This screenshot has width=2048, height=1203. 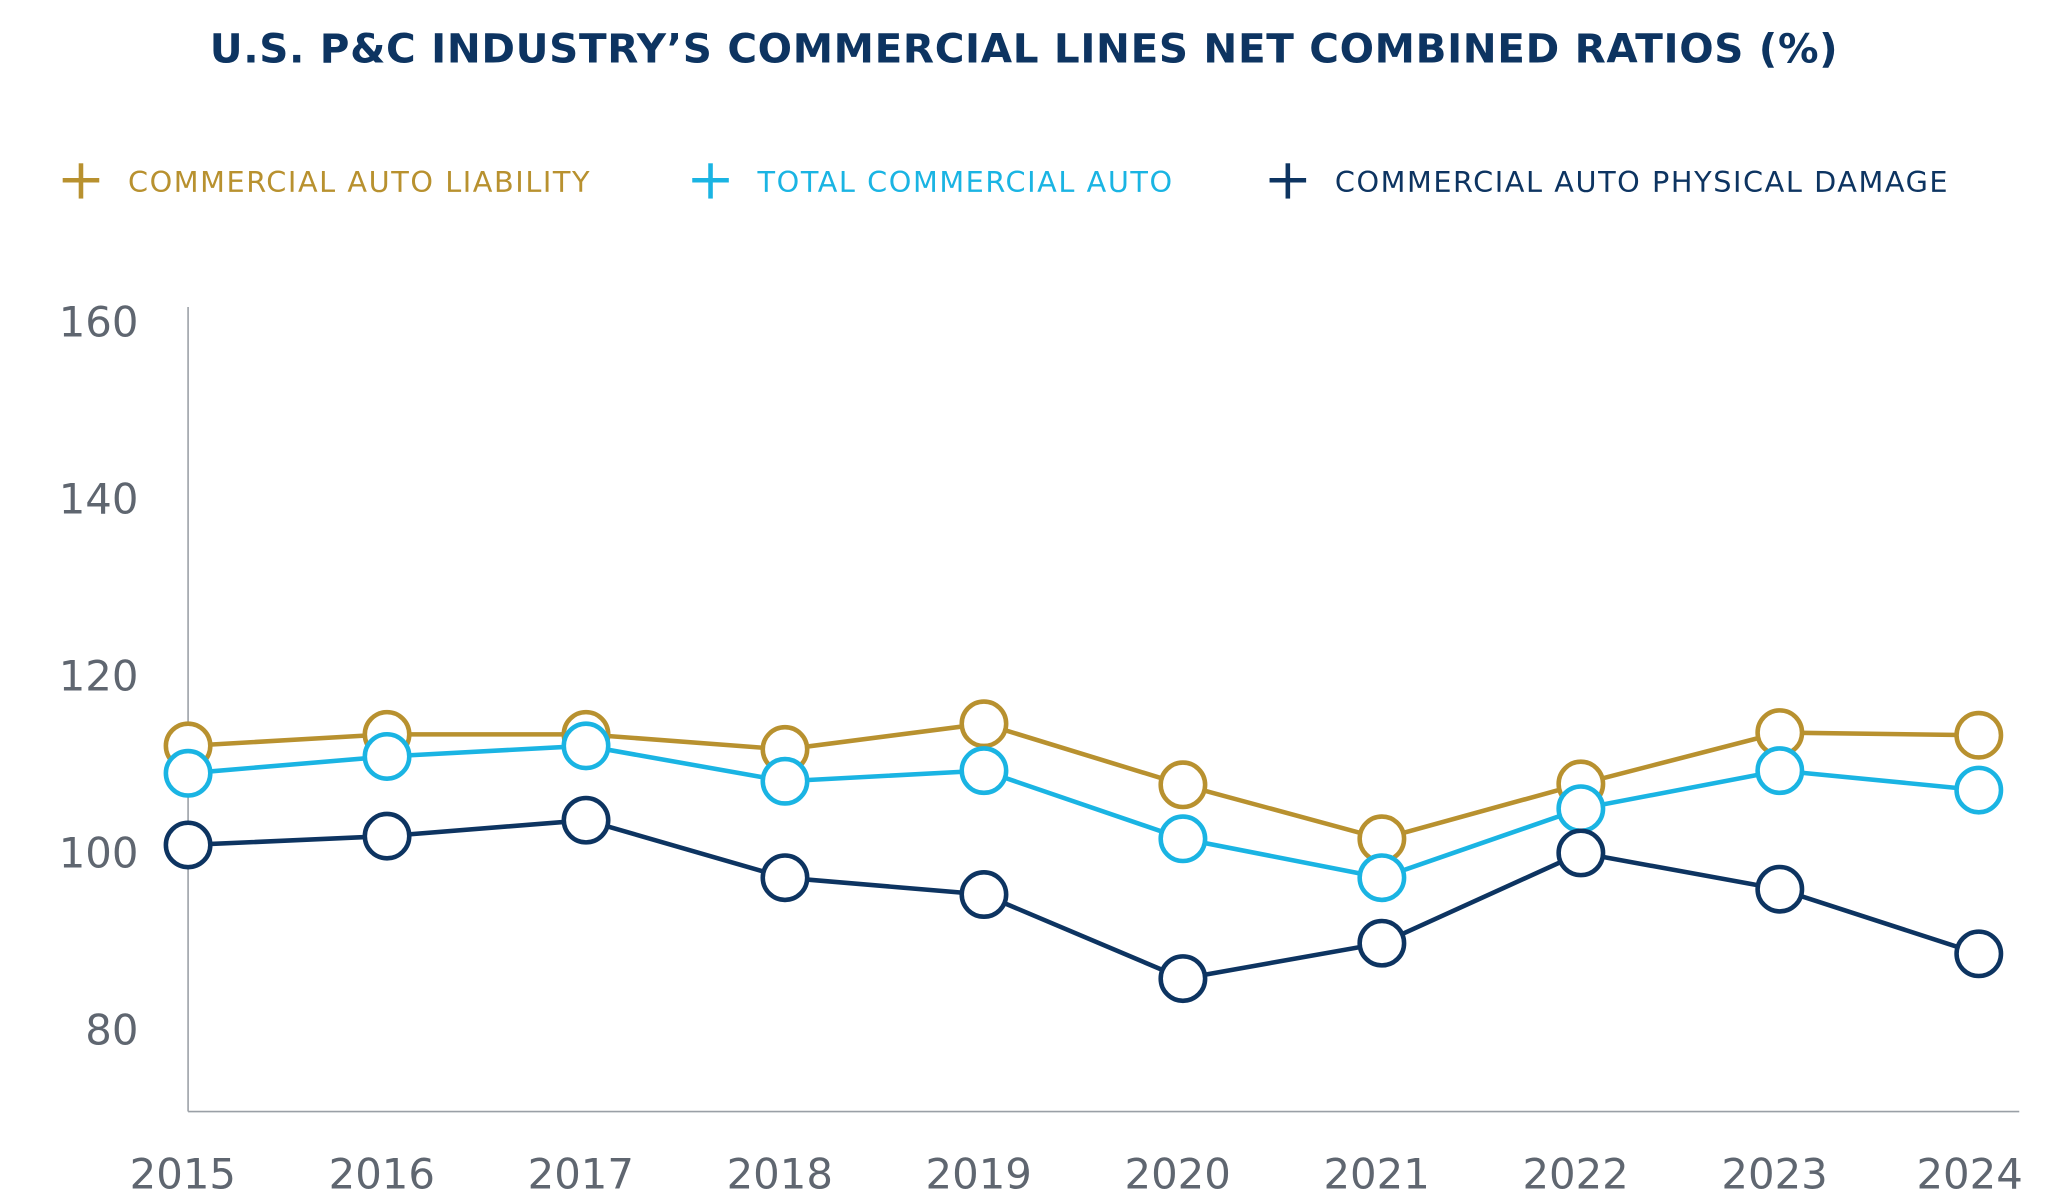 I want to click on y-tick-label: 120, so click(x=99, y=675).